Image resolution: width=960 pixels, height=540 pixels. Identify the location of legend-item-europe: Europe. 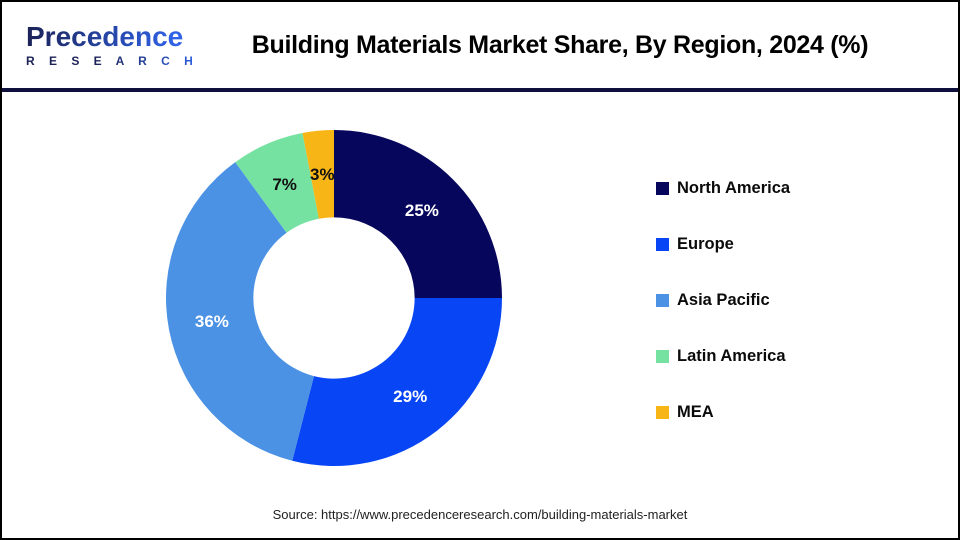
(723, 244).